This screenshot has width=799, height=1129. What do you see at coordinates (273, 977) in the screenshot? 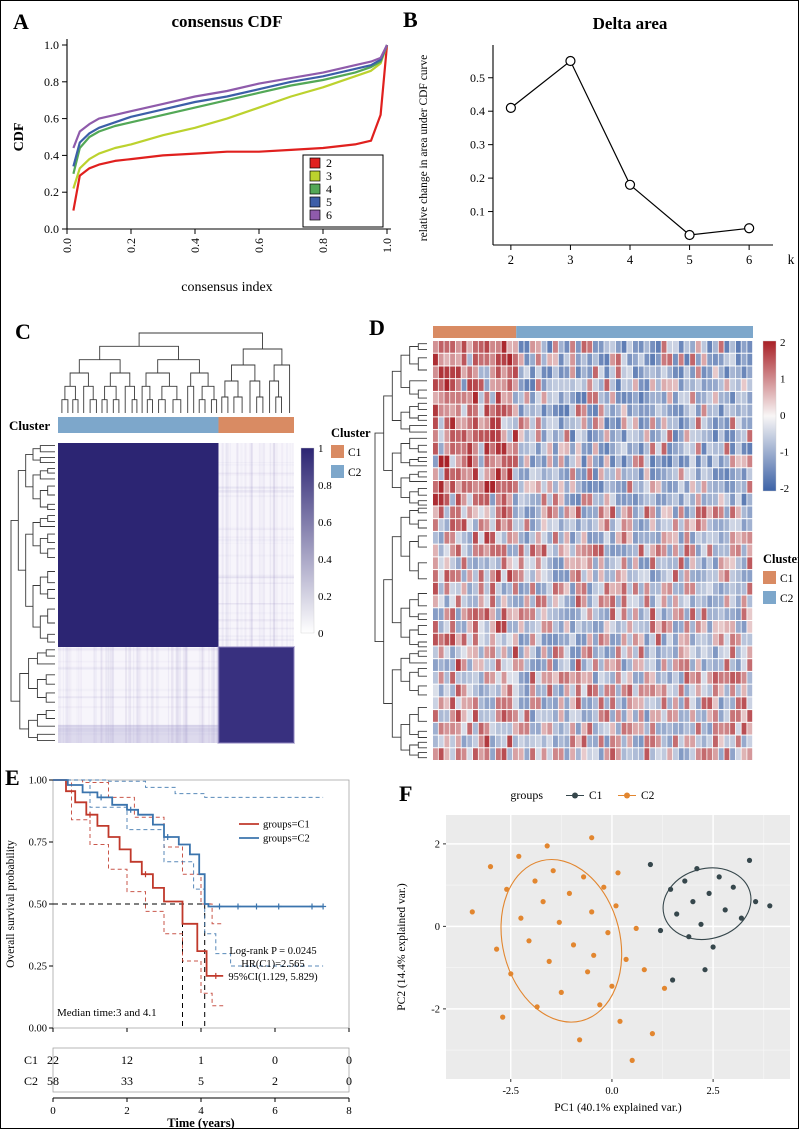
I see `km-stats-line: 95%CI(1.129, 5.829)` at bounding box center [273, 977].